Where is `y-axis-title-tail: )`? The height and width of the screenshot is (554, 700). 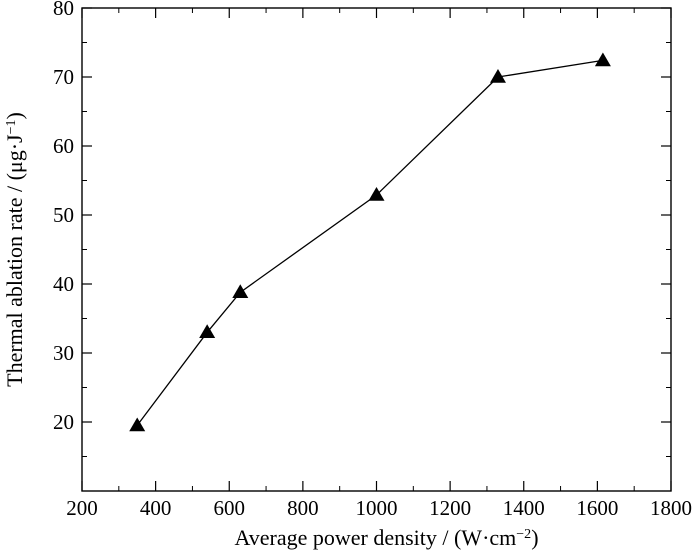 y-axis-title-tail: ) is located at coordinates (14, 115).